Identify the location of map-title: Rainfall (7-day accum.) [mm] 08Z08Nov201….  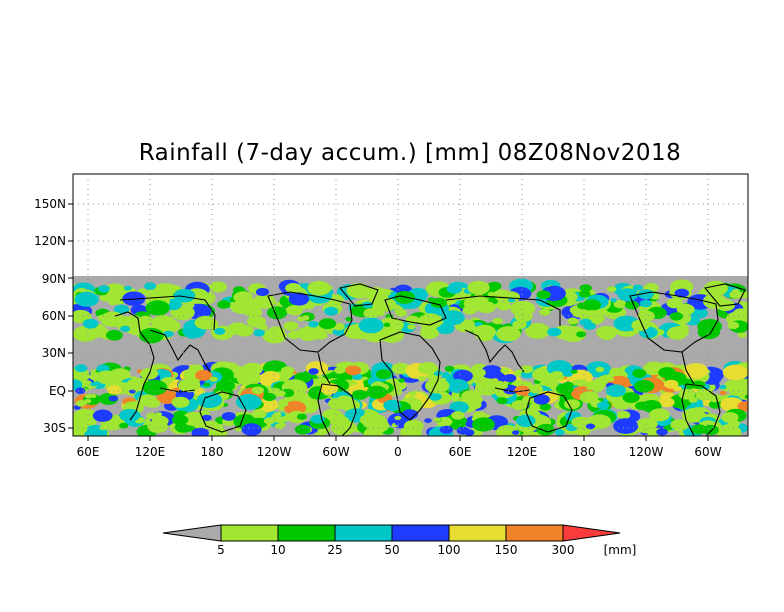
(410, 153).